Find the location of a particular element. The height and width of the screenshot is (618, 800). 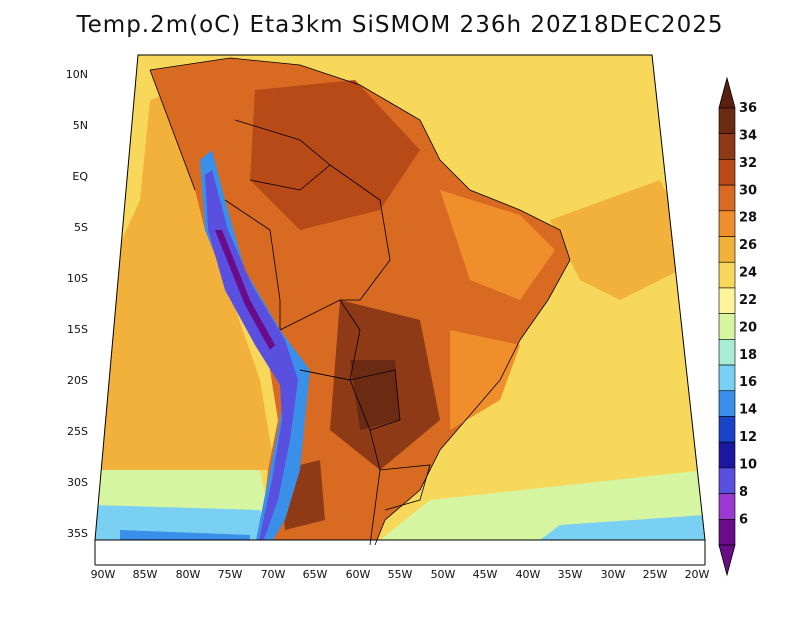

lat-label: 5S is located at coordinates (81, 227).